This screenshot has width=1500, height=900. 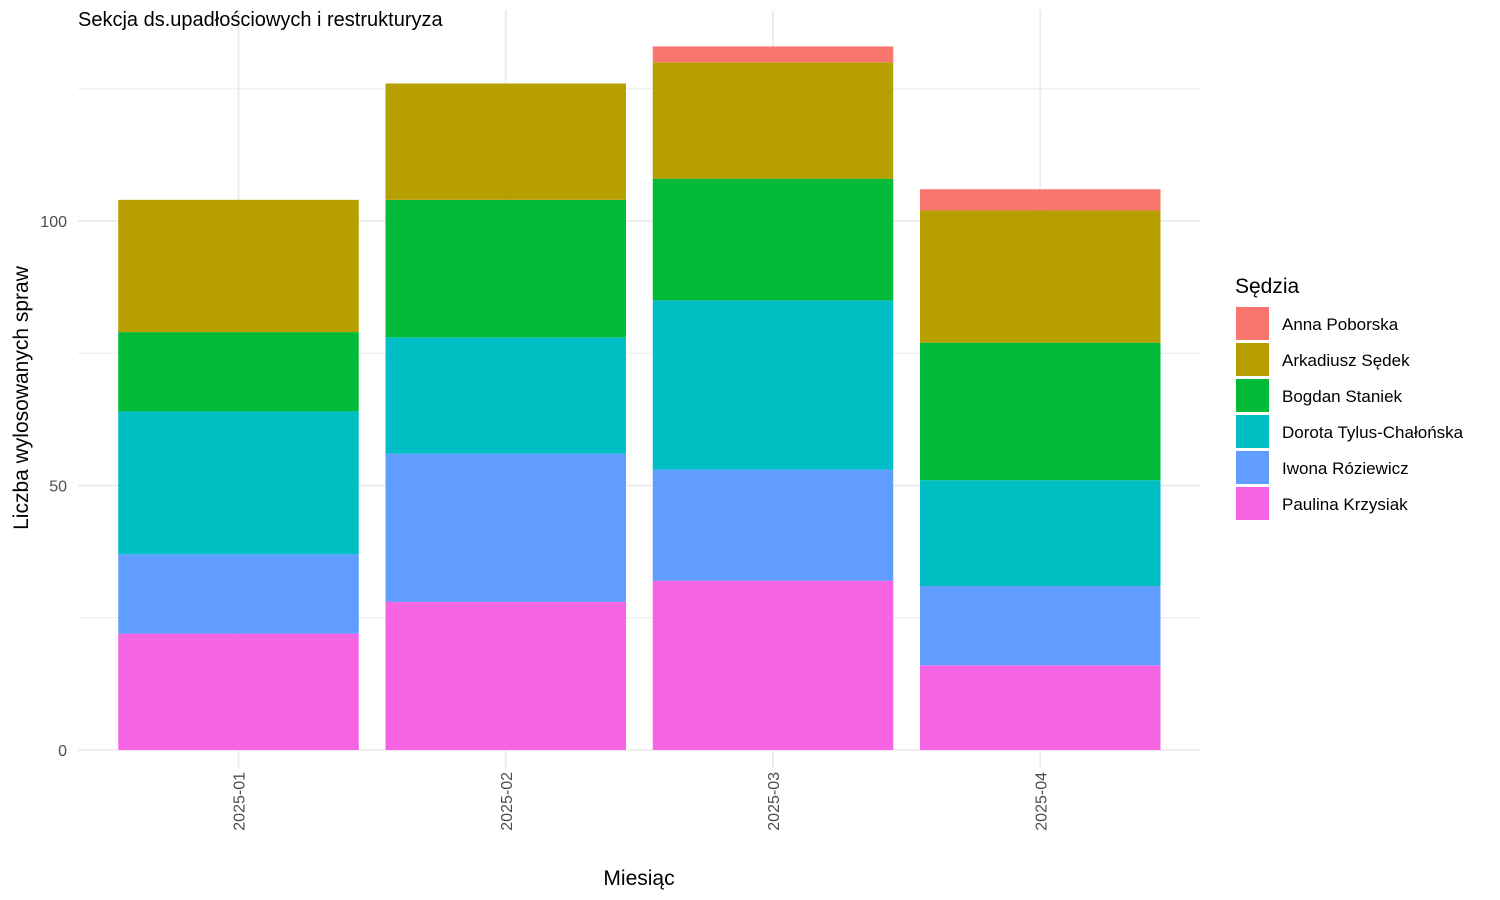 What do you see at coordinates (638, 878) in the screenshot?
I see `x-axis-title: Miesiąc` at bounding box center [638, 878].